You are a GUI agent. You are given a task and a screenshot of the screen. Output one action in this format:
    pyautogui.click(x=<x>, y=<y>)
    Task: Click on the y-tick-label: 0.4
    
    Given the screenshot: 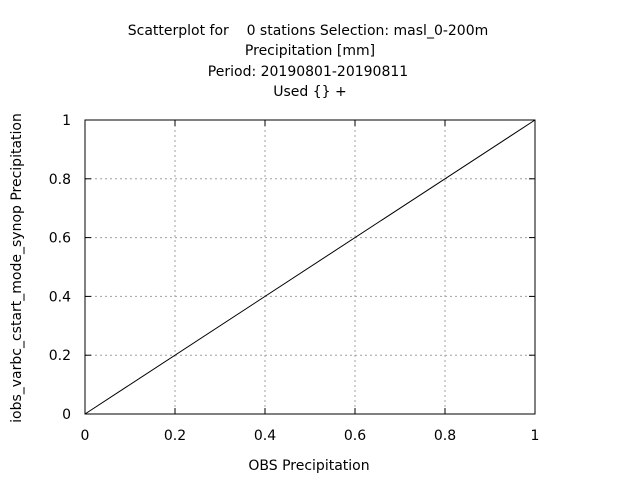 What is the action you would take?
    pyautogui.click(x=60, y=297)
    